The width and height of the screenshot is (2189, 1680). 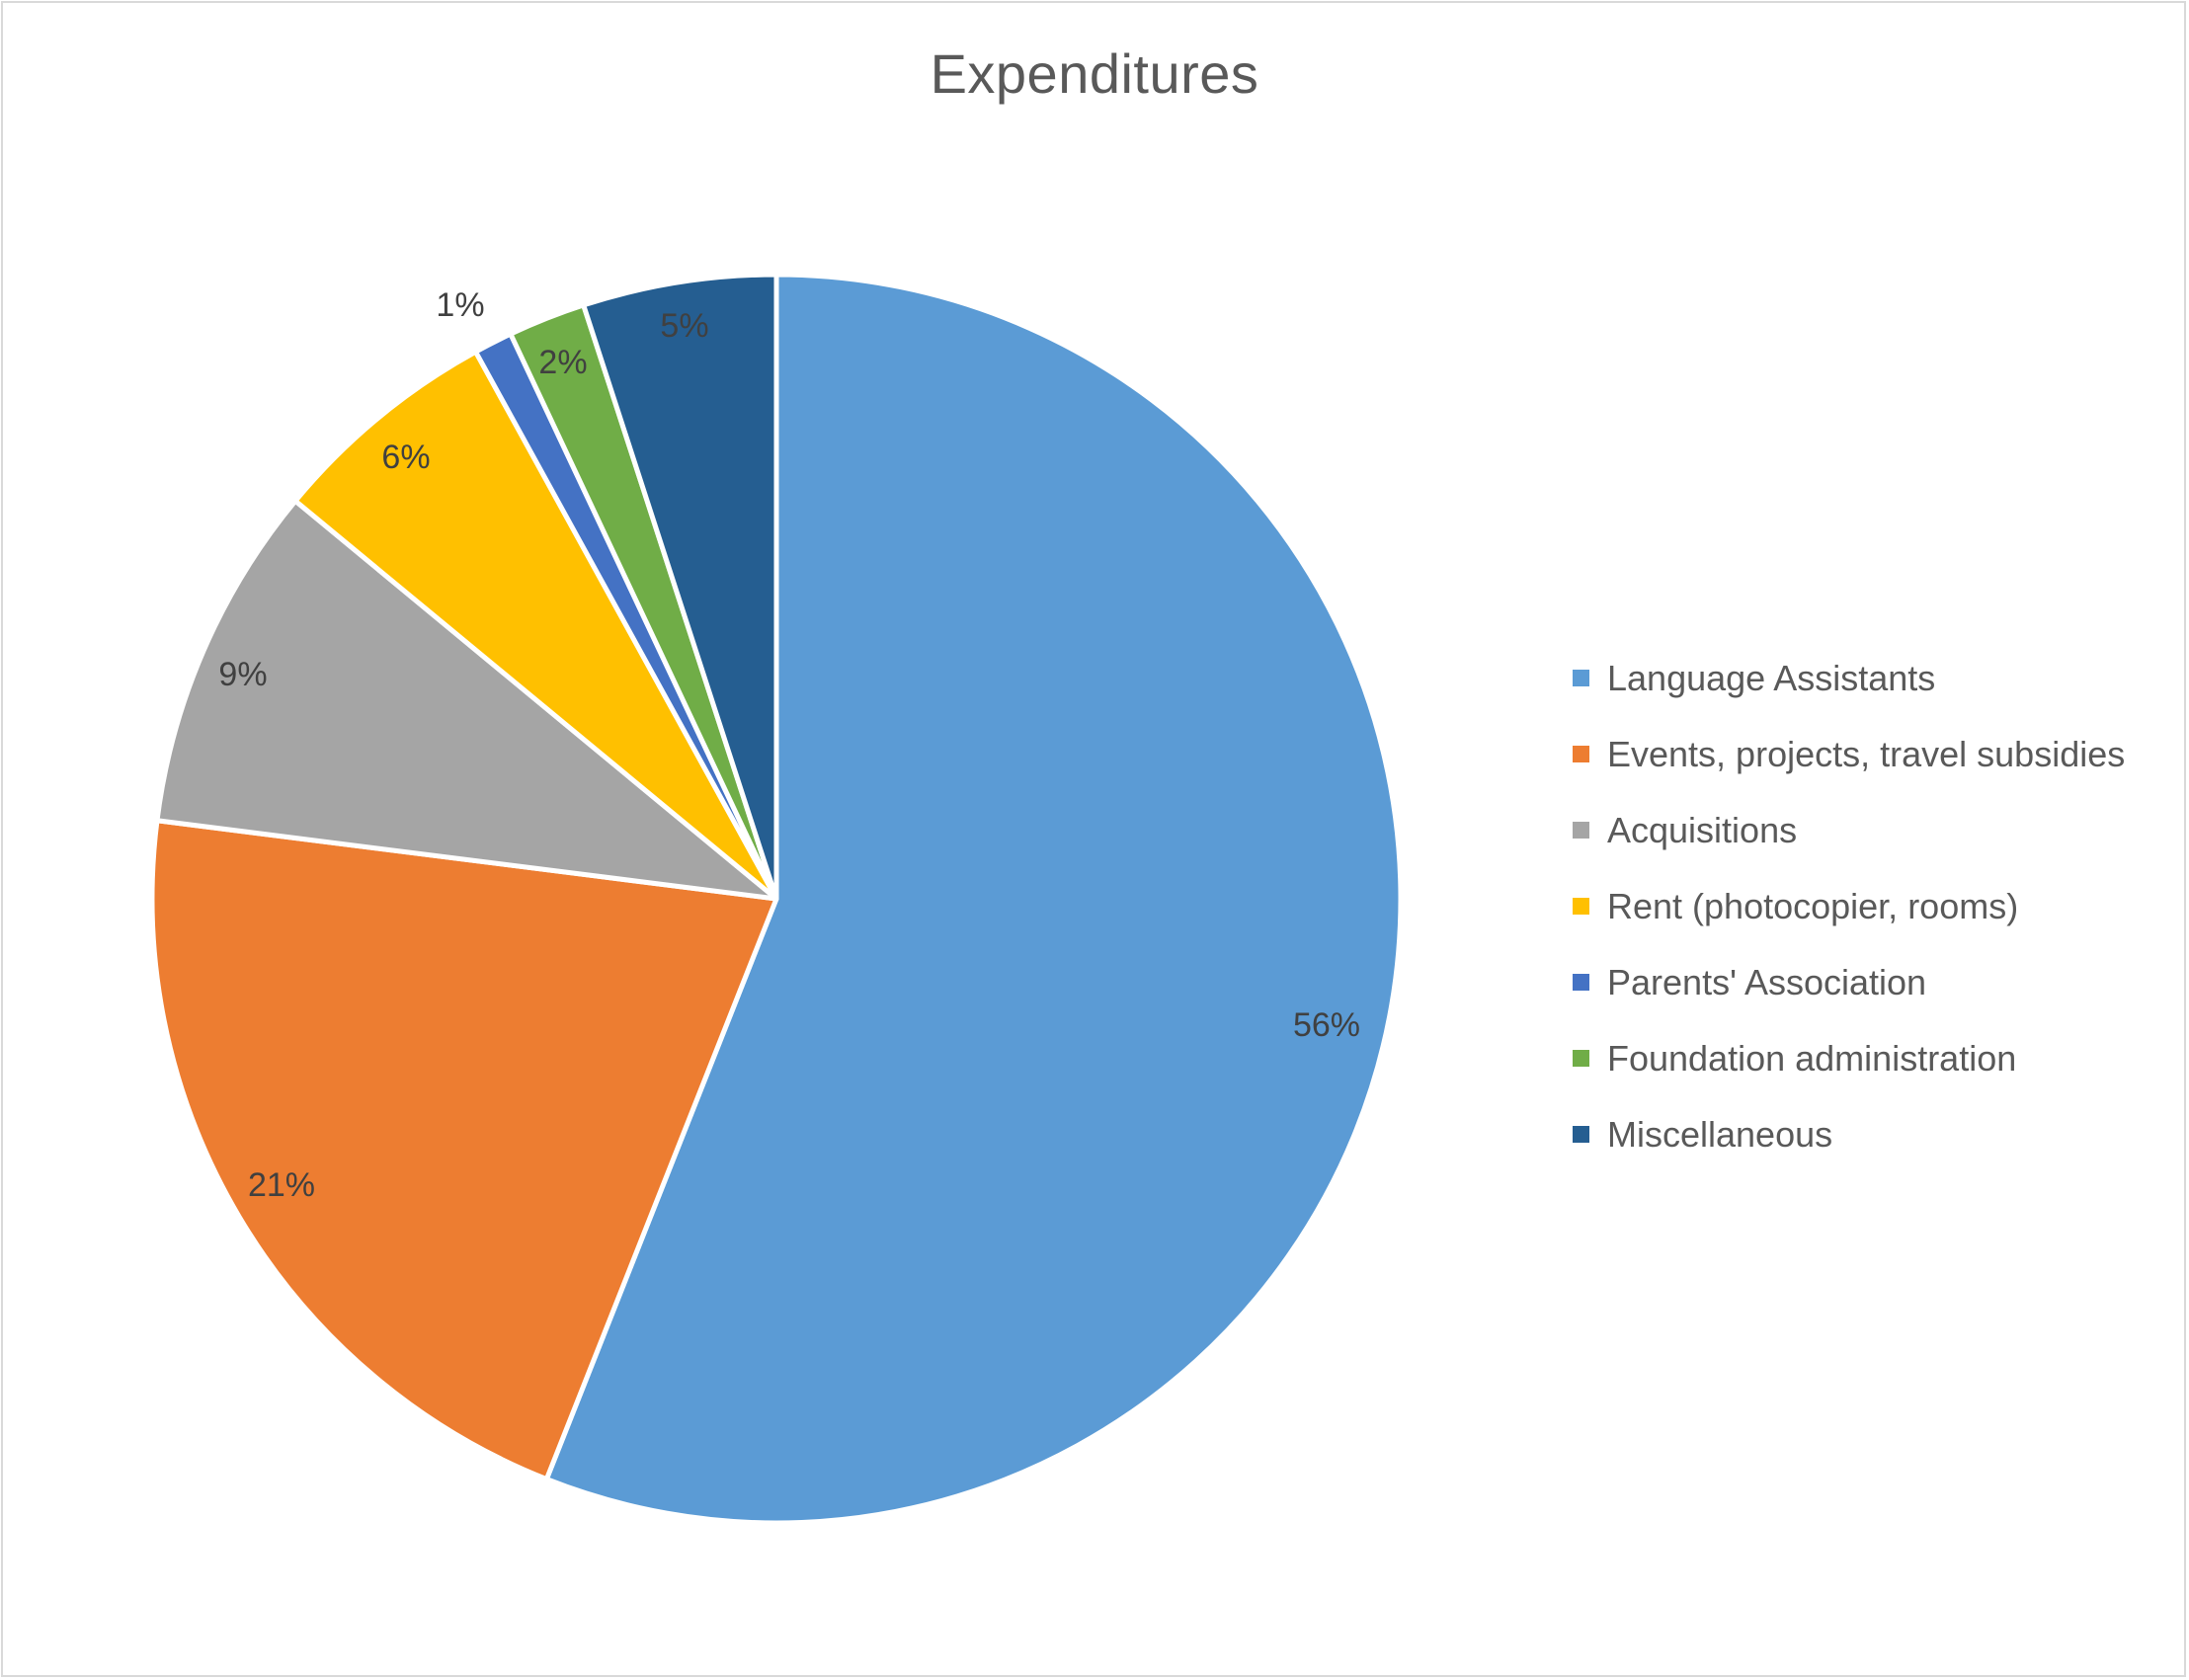 I want to click on data-label: 21%, so click(x=281, y=1185).